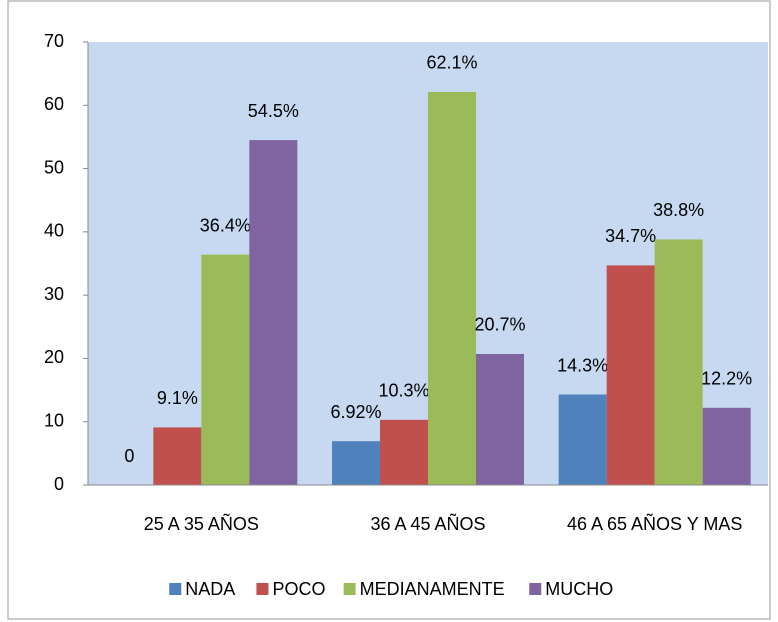 Image resolution: width=778 pixels, height=622 pixels. I want to click on y-tick-label: 10, so click(54, 420).